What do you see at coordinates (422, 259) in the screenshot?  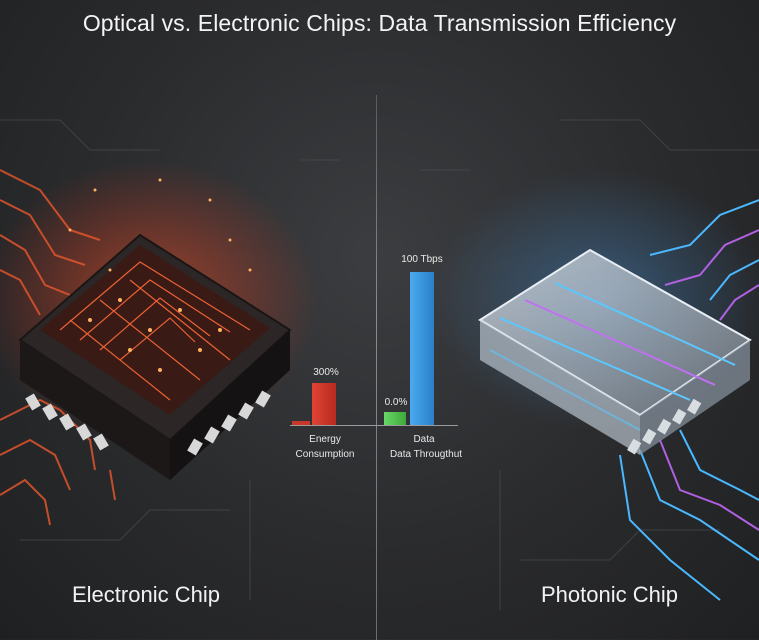 I see `throughput-high-label: 100 Tbps` at bounding box center [422, 259].